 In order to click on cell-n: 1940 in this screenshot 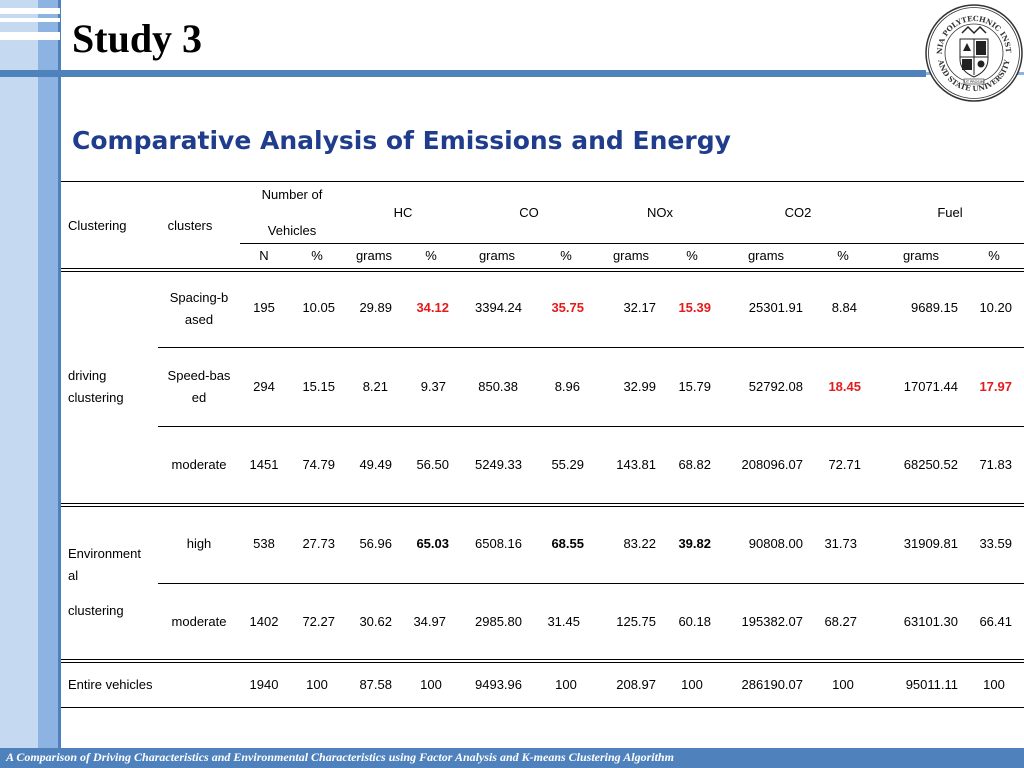, I will do `click(264, 684)`.